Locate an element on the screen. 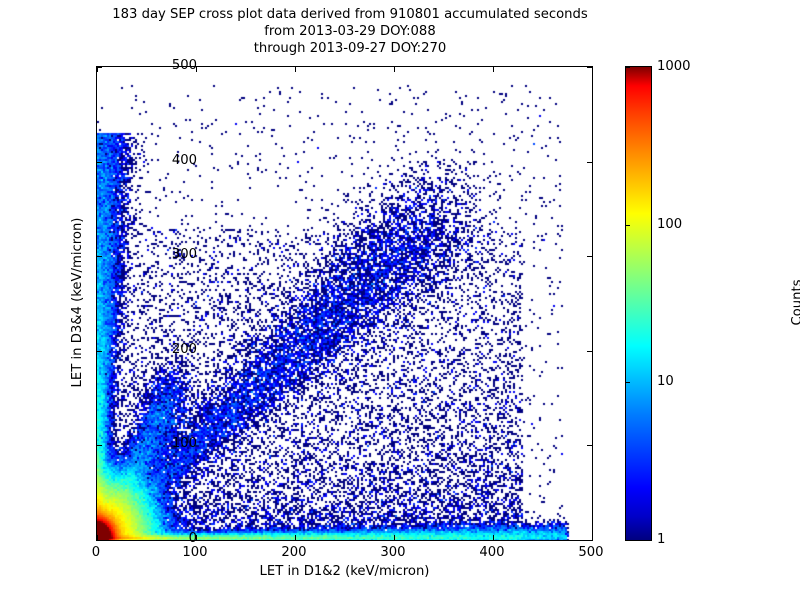  x-tick-label: 200 is located at coordinates (294, 552).